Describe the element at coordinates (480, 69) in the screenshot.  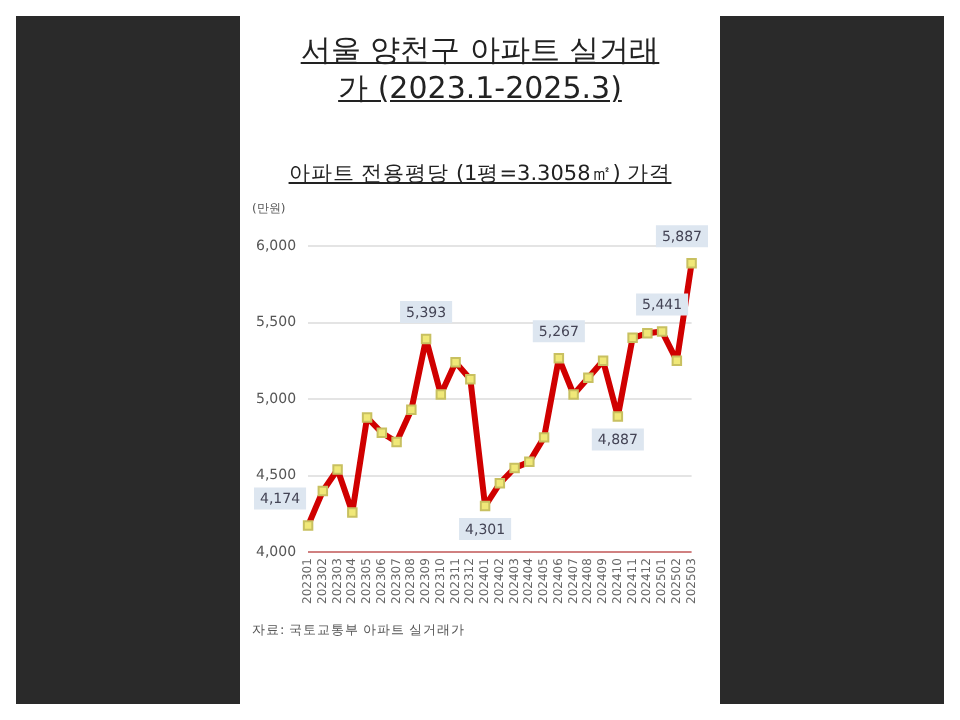
I see `chart-title: 서울 양천구 아파트 실거래가 (2023.1-2025.3)` at that location.